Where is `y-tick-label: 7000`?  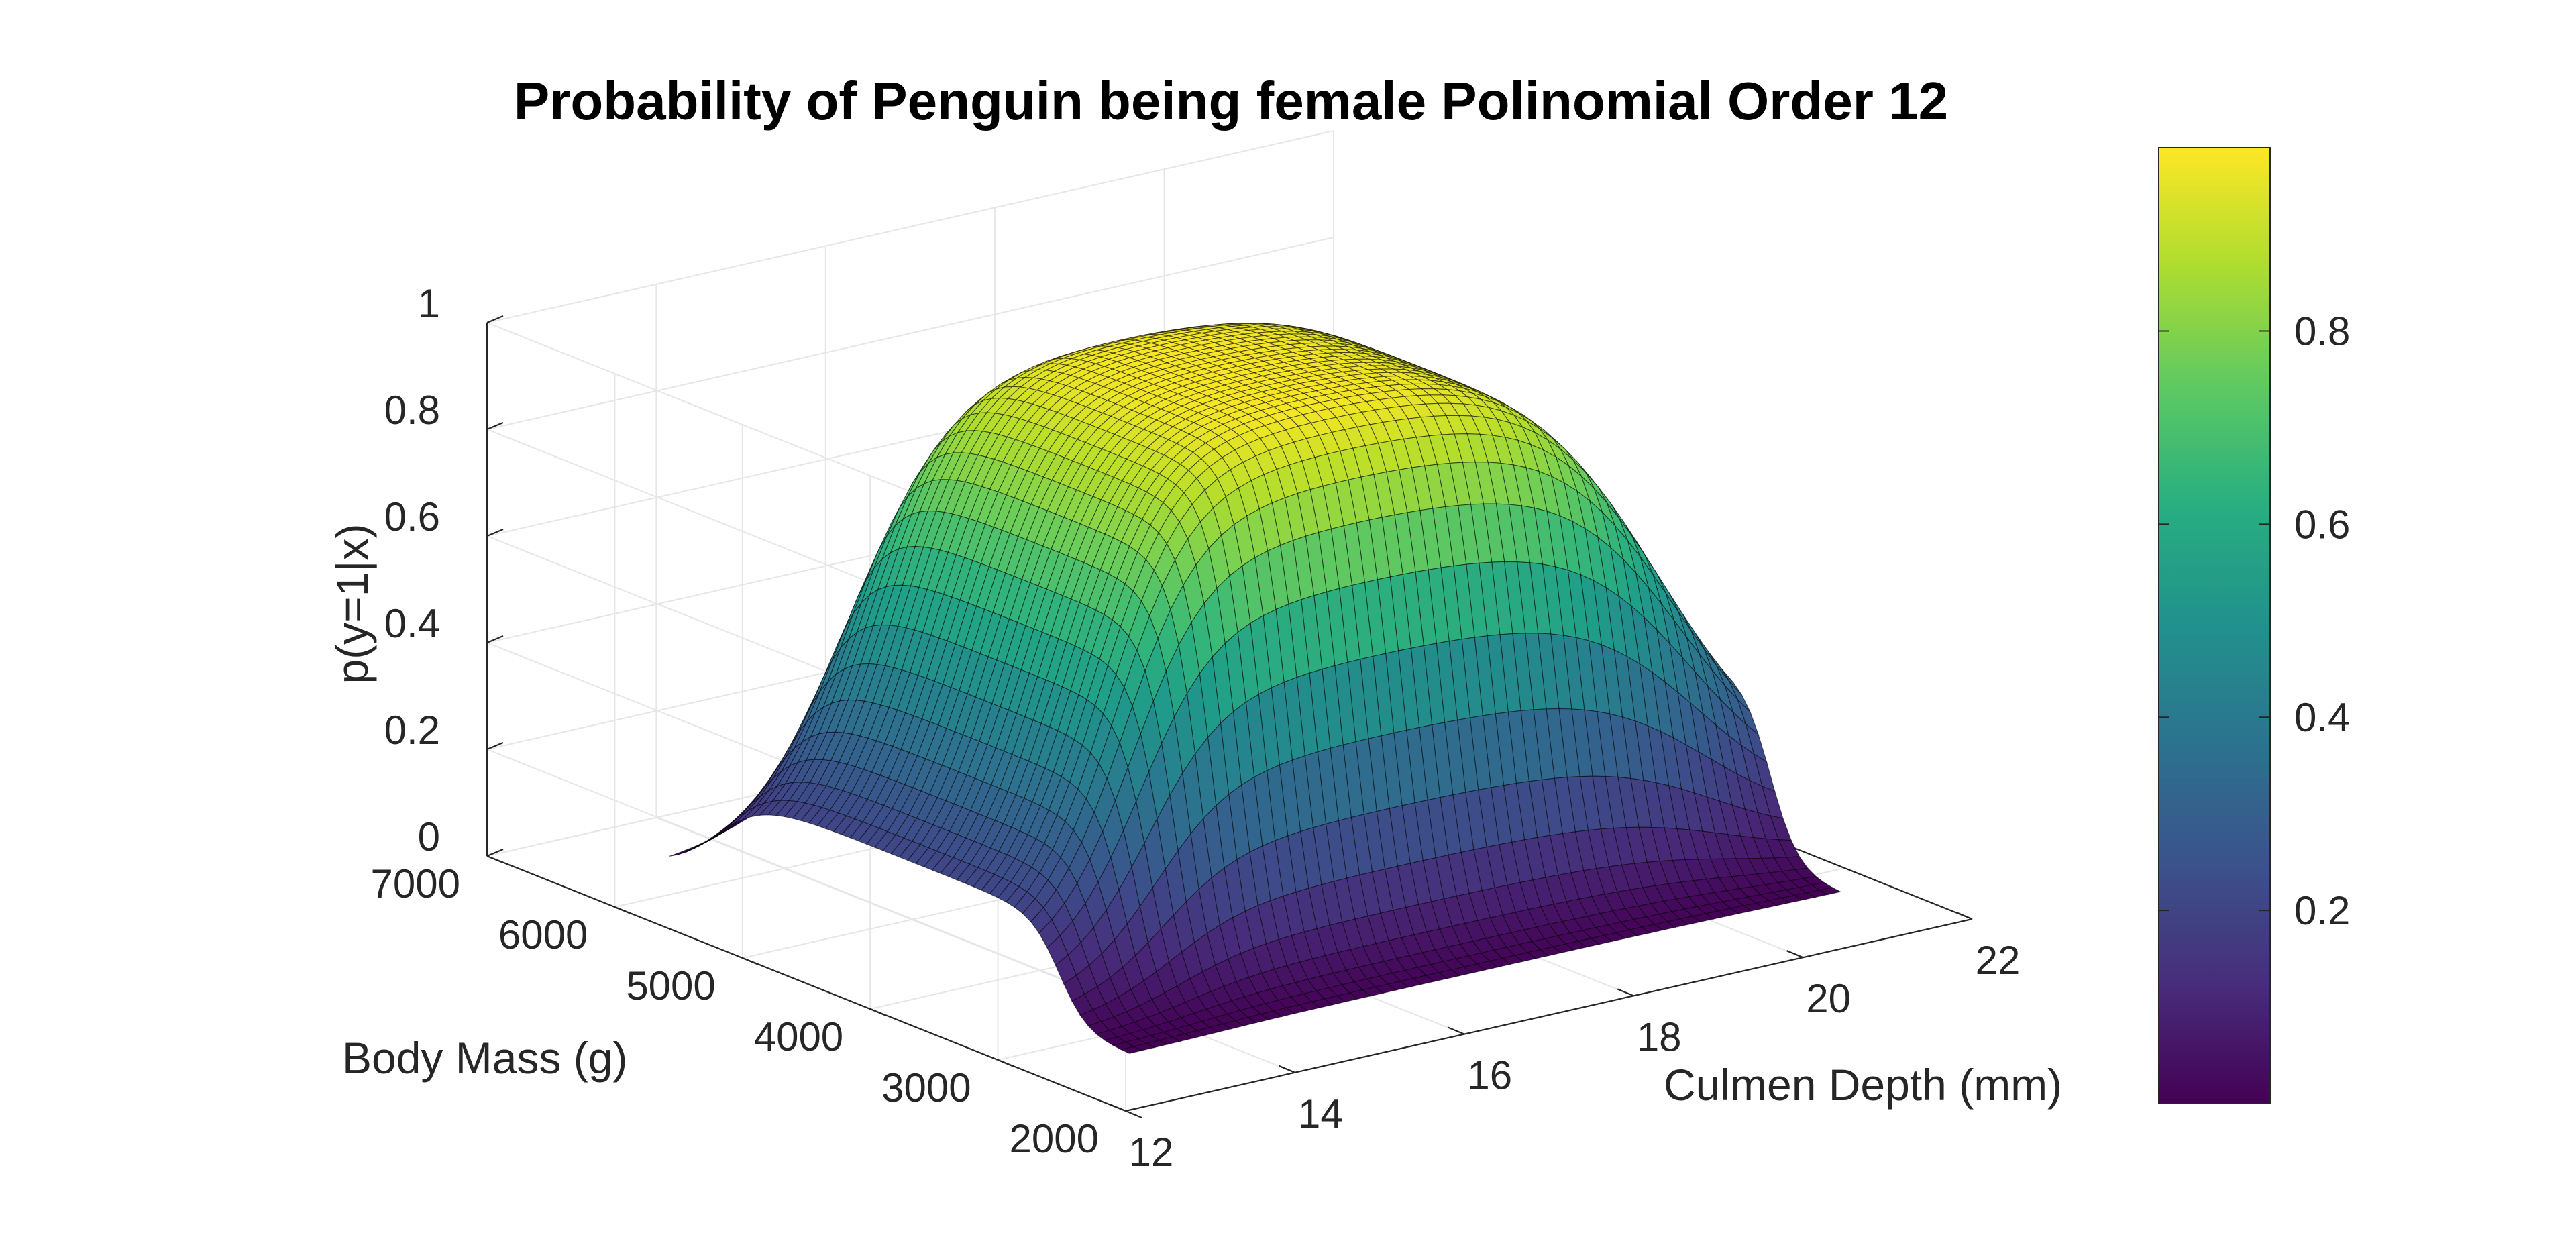 y-tick-label: 7000 is located at coordinates (415, 884).